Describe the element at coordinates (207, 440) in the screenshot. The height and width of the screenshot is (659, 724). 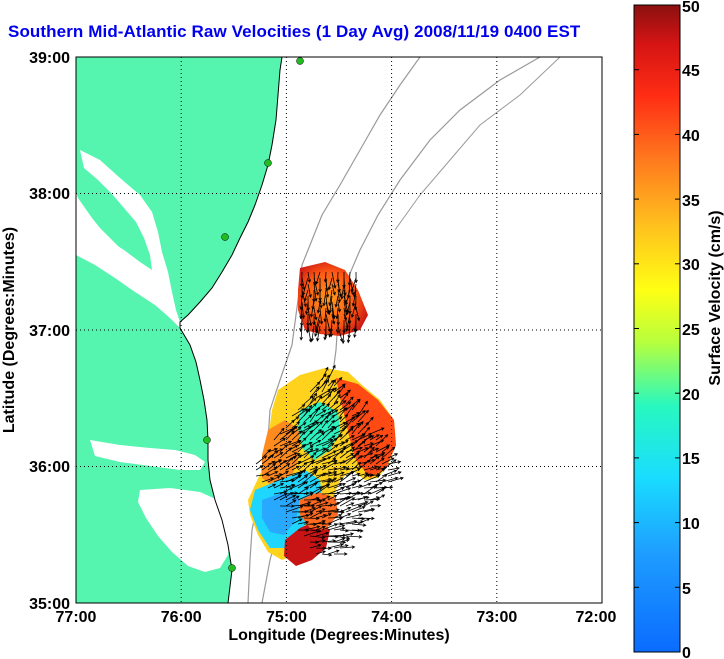
I see `radar-station-marker` at that location.